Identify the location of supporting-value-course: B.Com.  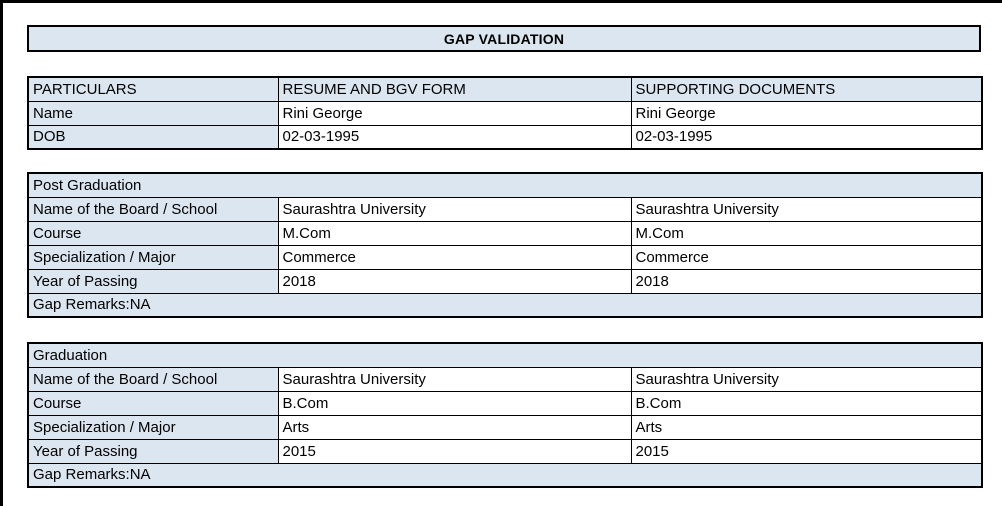
(806, 403).